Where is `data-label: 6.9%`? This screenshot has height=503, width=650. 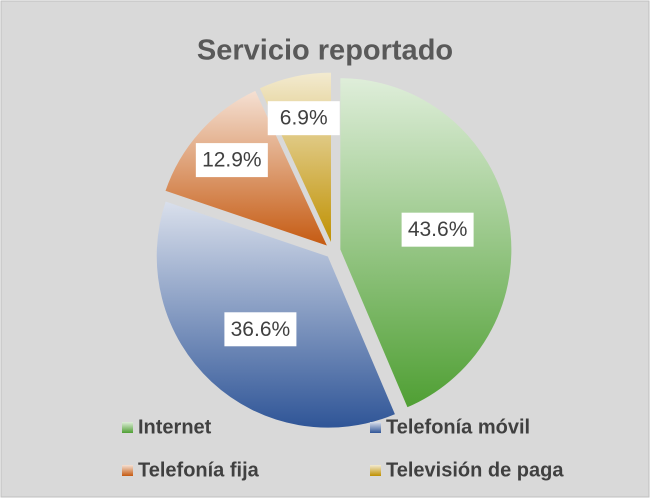
data-label: 6.9% is located at coordinates (304, 118).